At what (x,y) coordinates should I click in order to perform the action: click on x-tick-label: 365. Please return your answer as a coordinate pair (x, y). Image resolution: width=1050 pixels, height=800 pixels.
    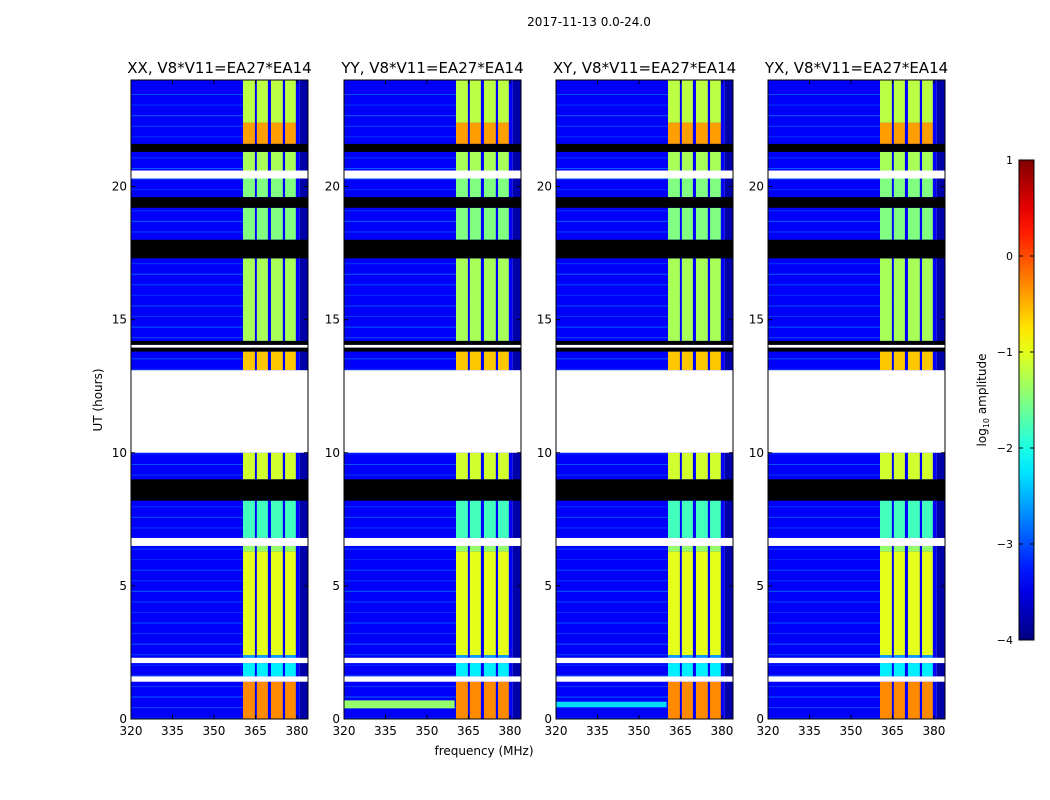
    Looking at the image, I should click on (680, 731).